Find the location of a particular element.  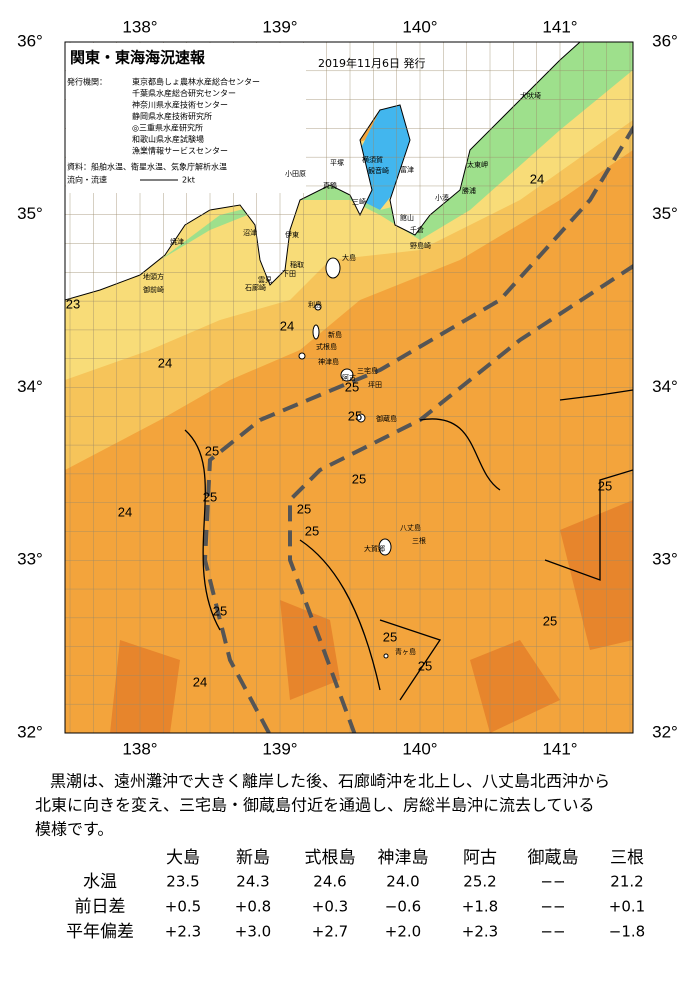

issuer: 和歌山県水産試験場 is located at coordinates (168, 139).